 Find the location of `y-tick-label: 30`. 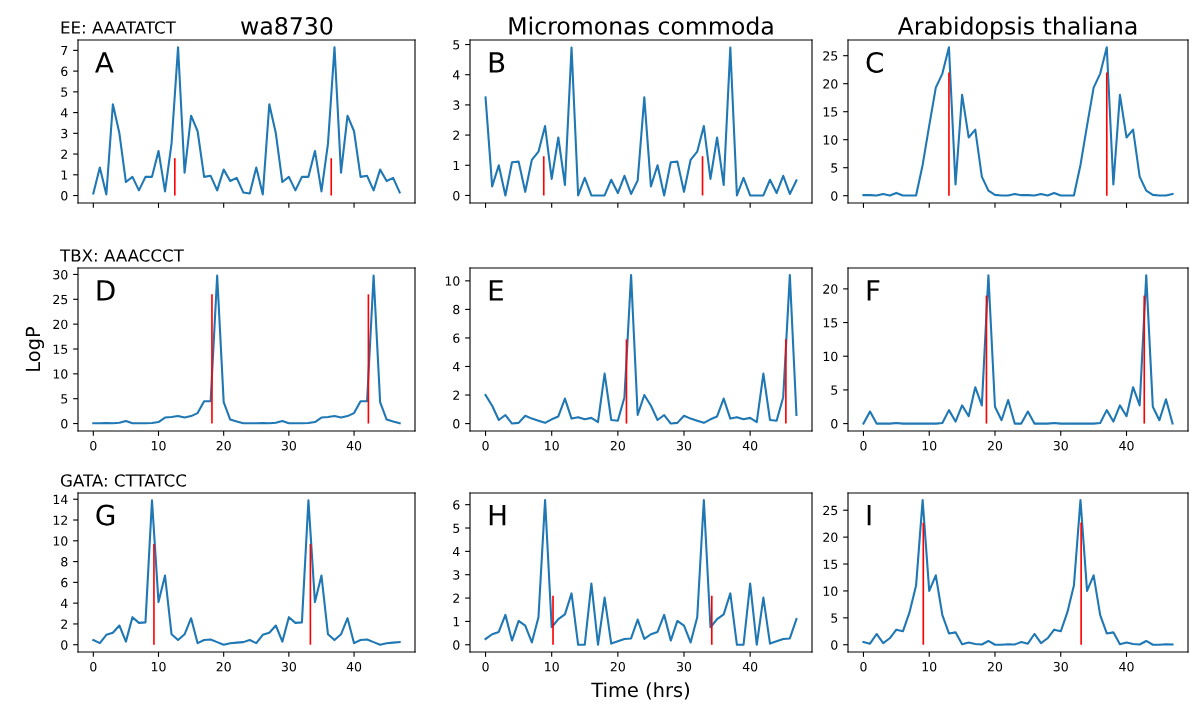

y-tick-label: 30 is located at coordinates (60, 274).